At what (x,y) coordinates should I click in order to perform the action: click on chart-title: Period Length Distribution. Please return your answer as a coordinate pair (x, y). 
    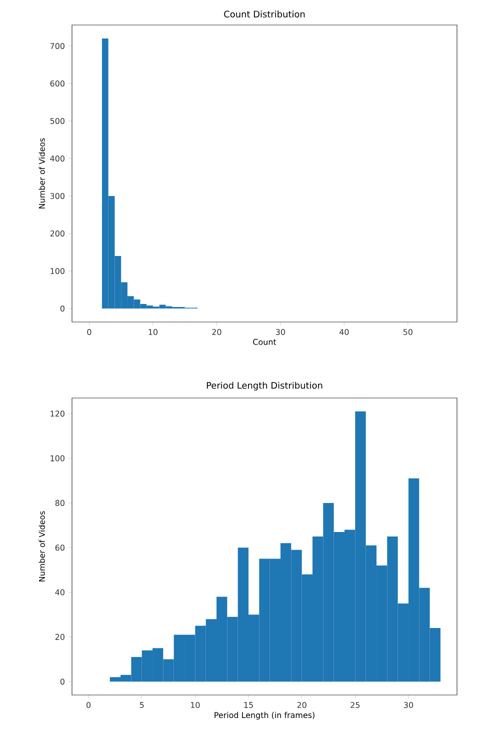
    Looking at the image, I should click on (264, 386).